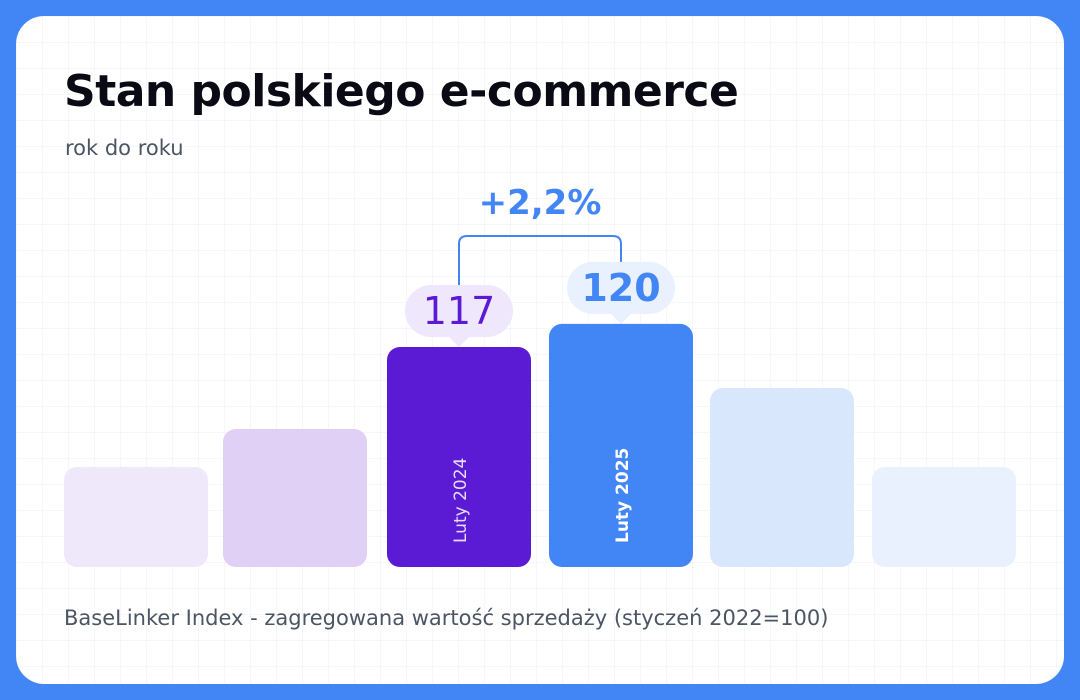  Describe the element at coordinates (124, 148) in the screenshot. I see `chart-subtitle: rok do roku` at that location.